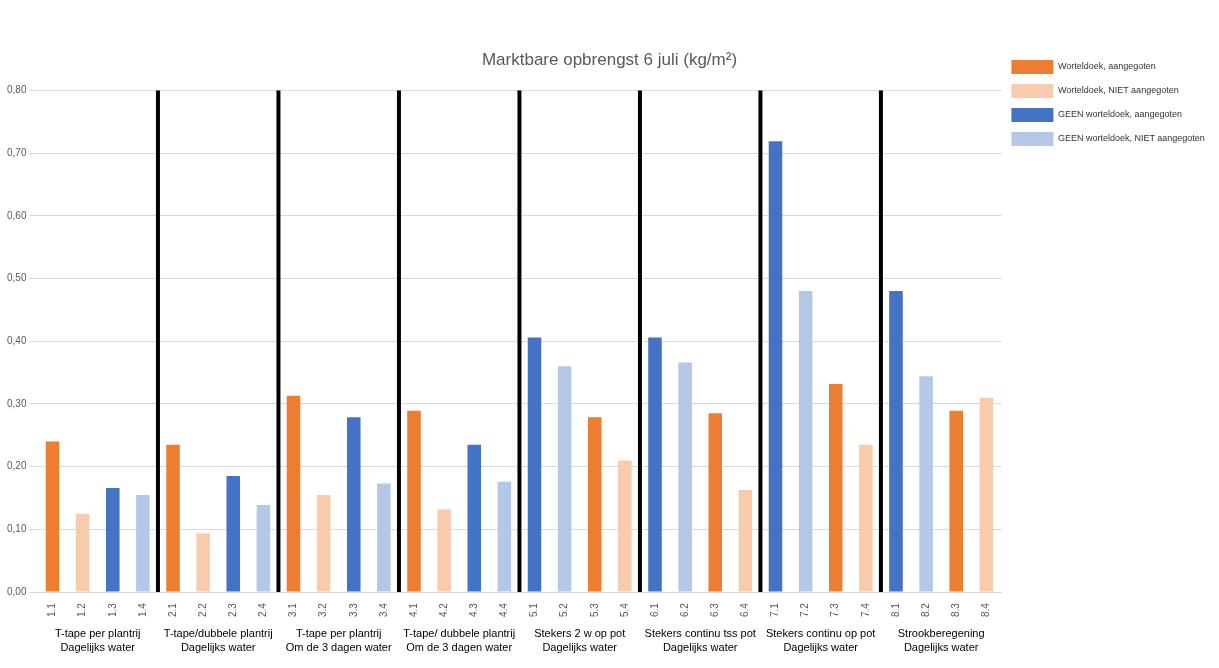 The height and width of the screenshot is (668, 1219). I want to click on x-tick-label: 5.3, so click(594, 609).